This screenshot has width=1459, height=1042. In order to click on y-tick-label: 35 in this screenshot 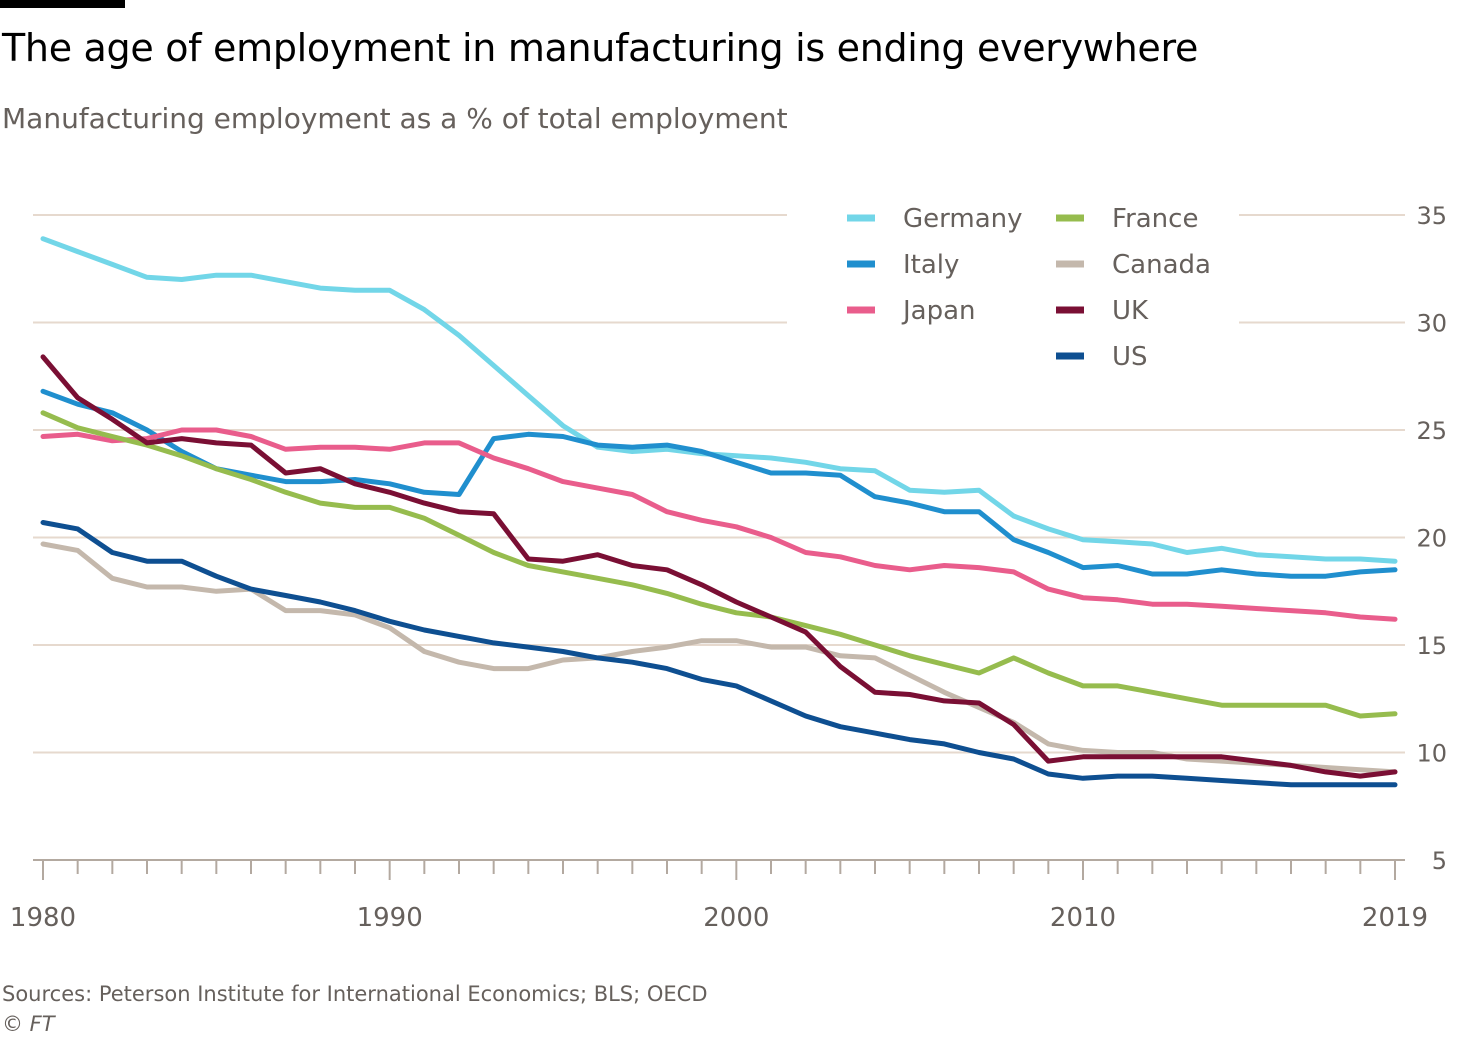, I will do `click(1431, 216)`.